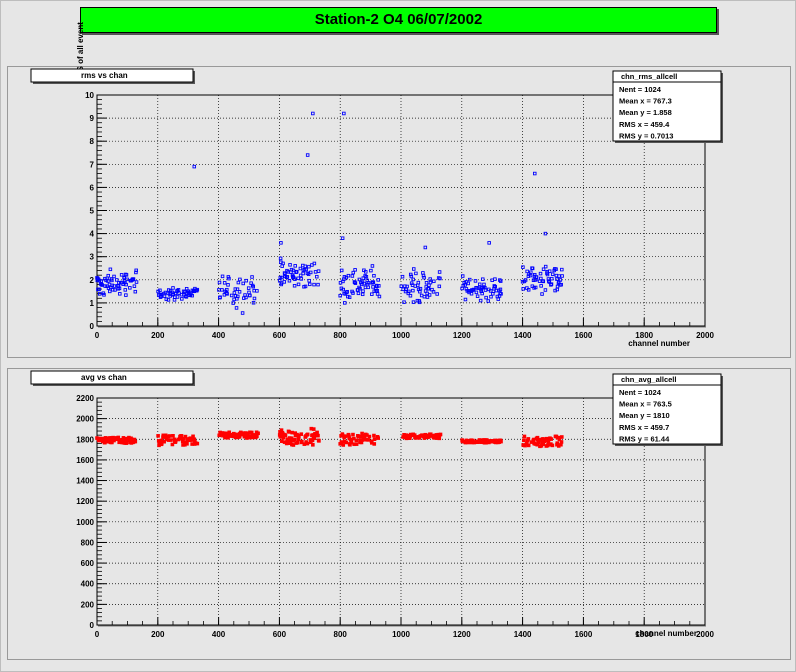 The height and width of the screenshot is (672, 796). Describe the element at coordinates (648, 379) in the screenshot. I see `stats-name: chn_avg_allcell` at that location.